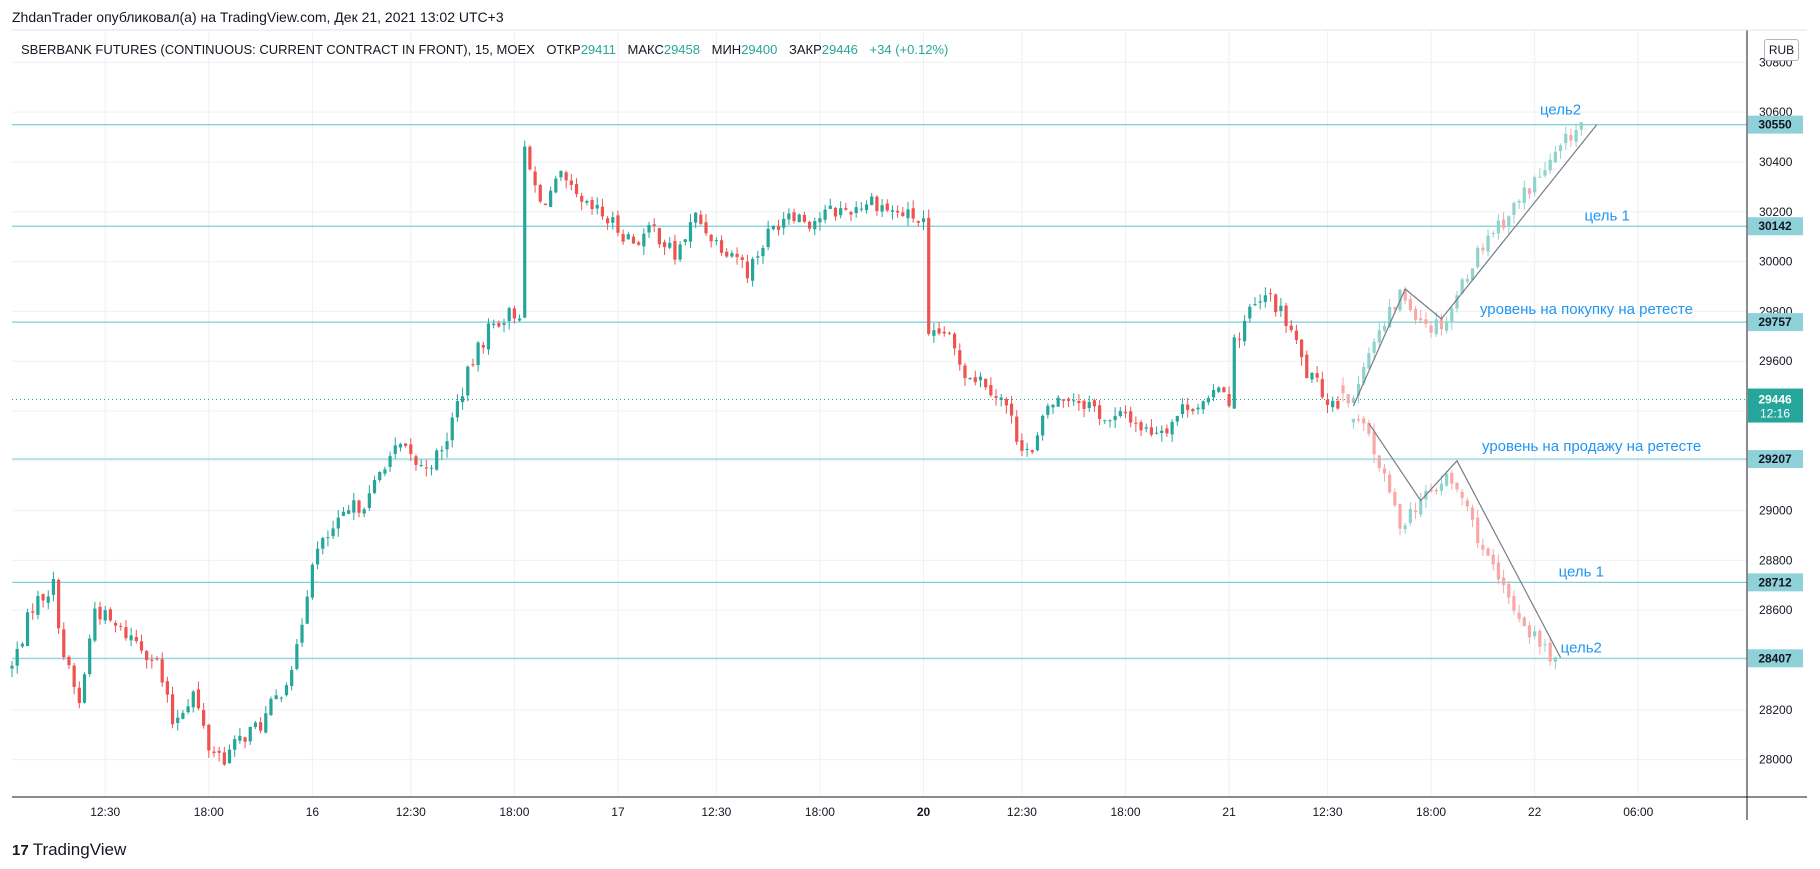 This screenshot has width=1820, height=869. Describe the element at coordinates (1586, 309) in the screenshot. I see `annotation-text: уровень на покупку на ретесте` at that location.